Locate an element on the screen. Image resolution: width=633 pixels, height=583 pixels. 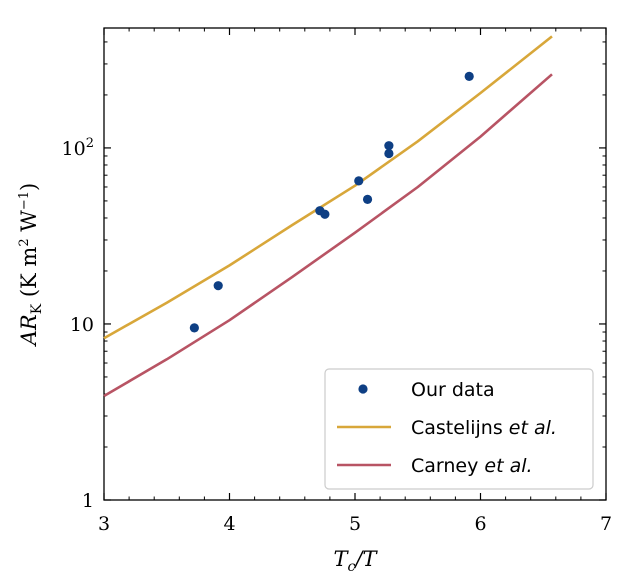
y-tick-label: 102 is located at coordinates (78, 148).